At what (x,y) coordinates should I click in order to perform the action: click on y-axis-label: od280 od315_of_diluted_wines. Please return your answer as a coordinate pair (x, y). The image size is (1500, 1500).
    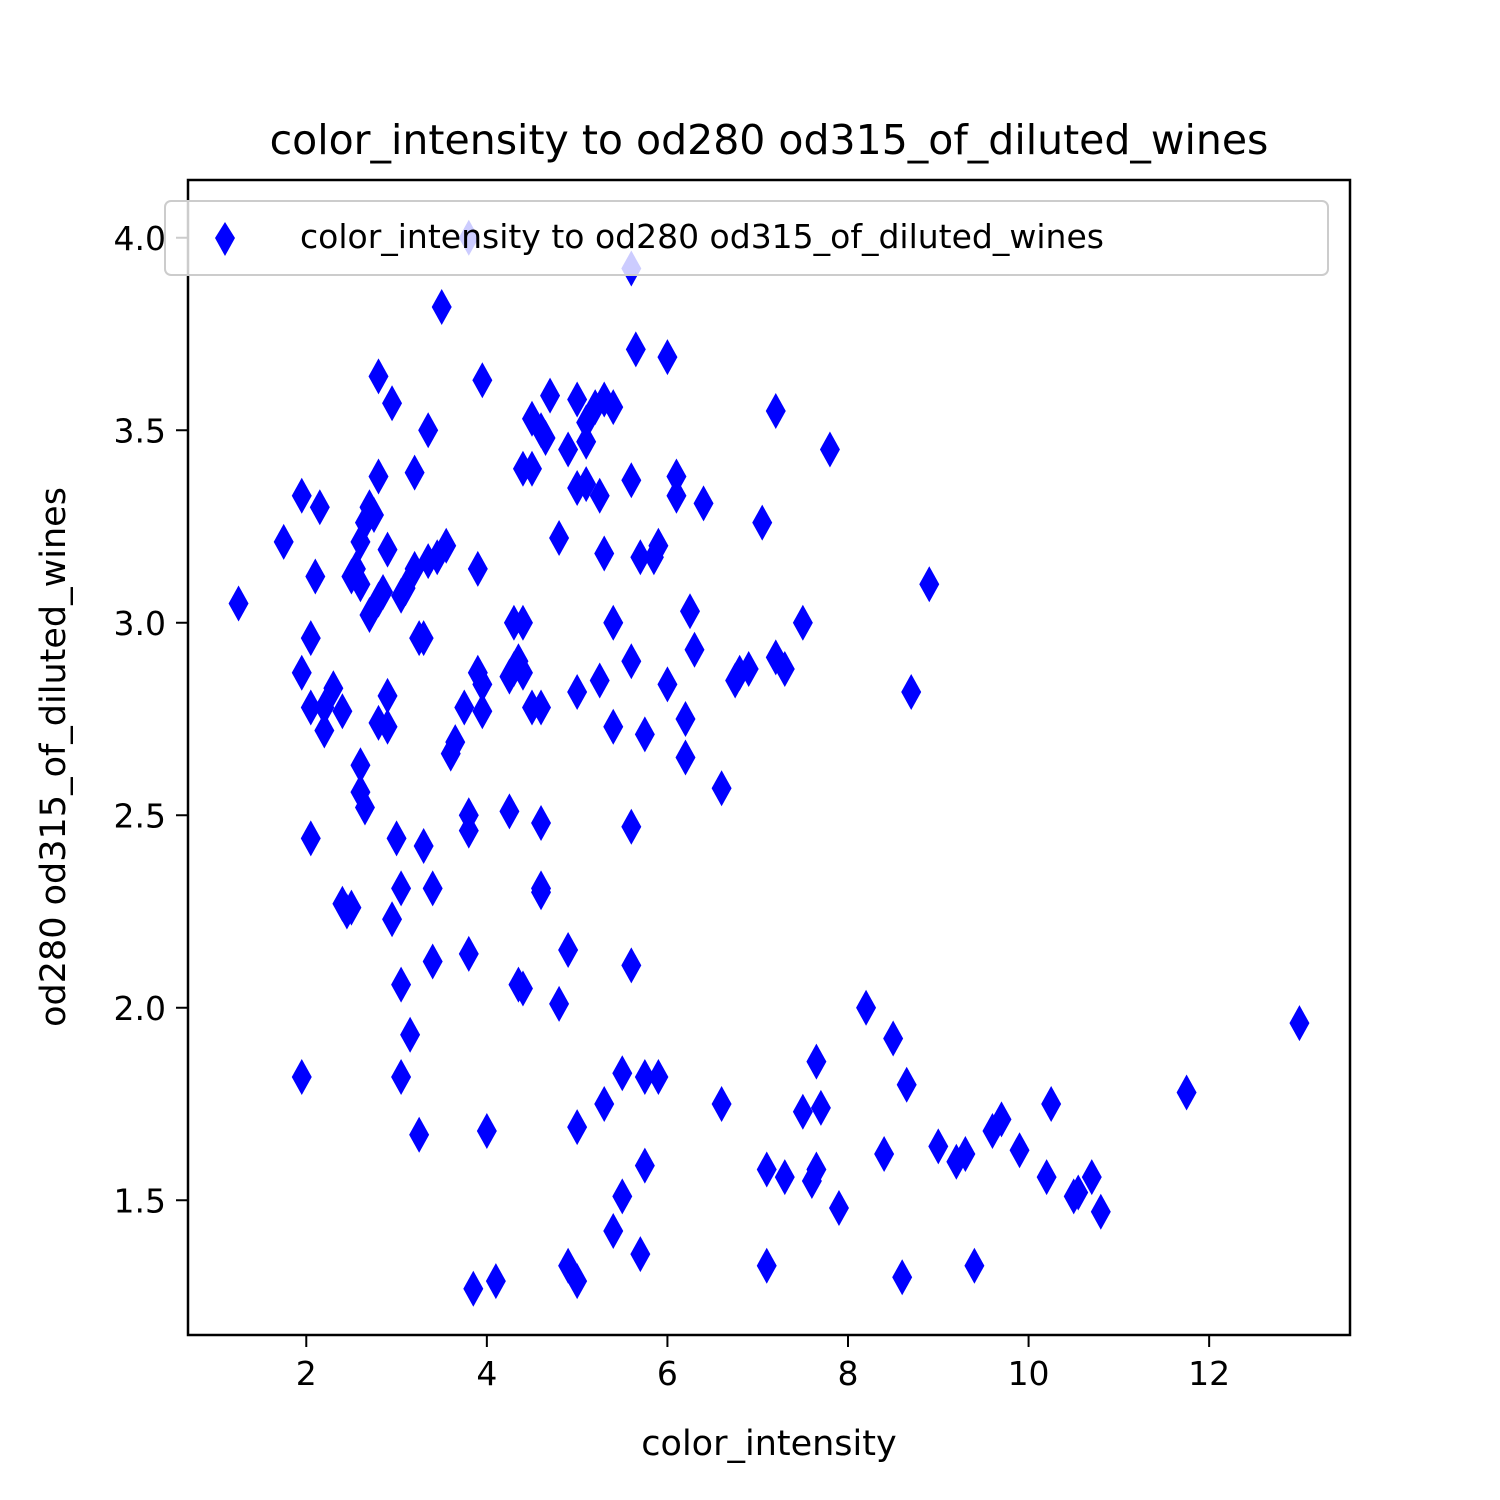
    Looking at the image, I should click on (54, 757).